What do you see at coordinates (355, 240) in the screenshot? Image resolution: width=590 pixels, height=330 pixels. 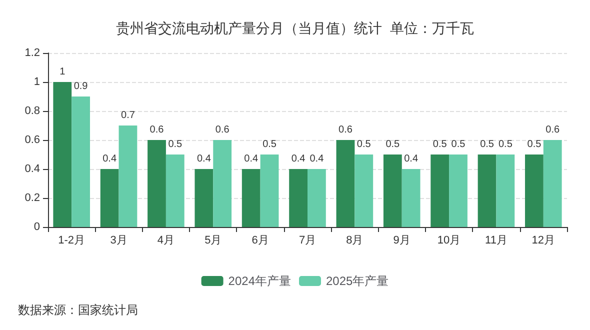 I see `x-tick-label: 8月` at bounding box center [355, 240].